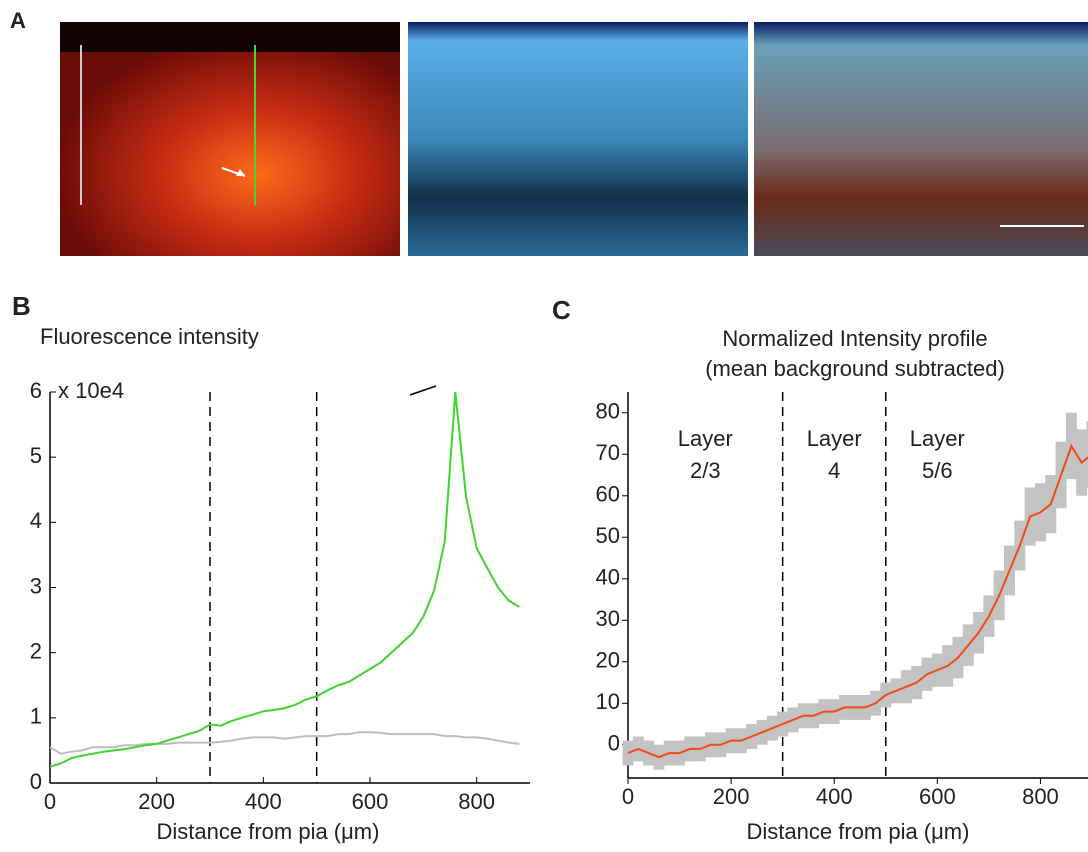 This screenshot has height=852, width=1088. I want to click on panel-label: B, so click(21, 306).